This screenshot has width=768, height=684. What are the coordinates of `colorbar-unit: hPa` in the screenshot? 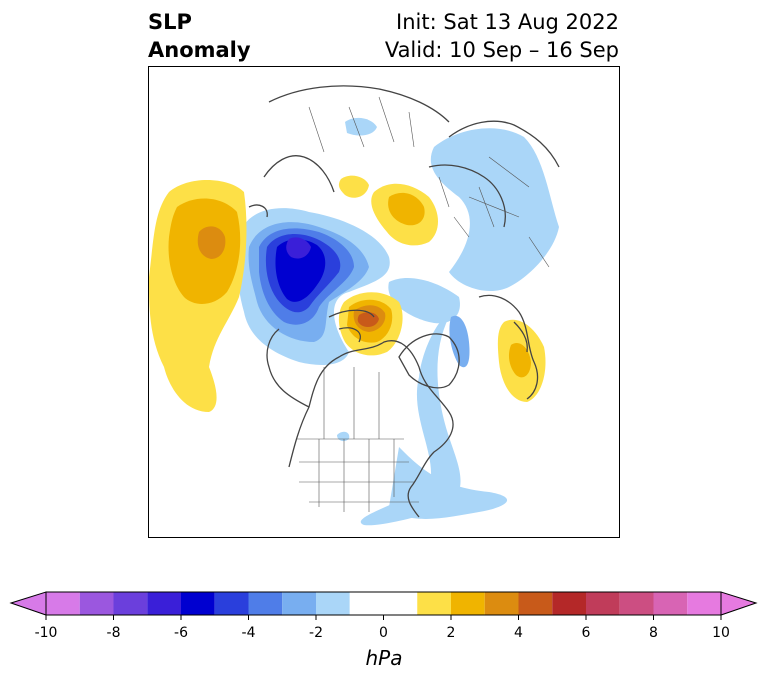 It's located at (384, 658).